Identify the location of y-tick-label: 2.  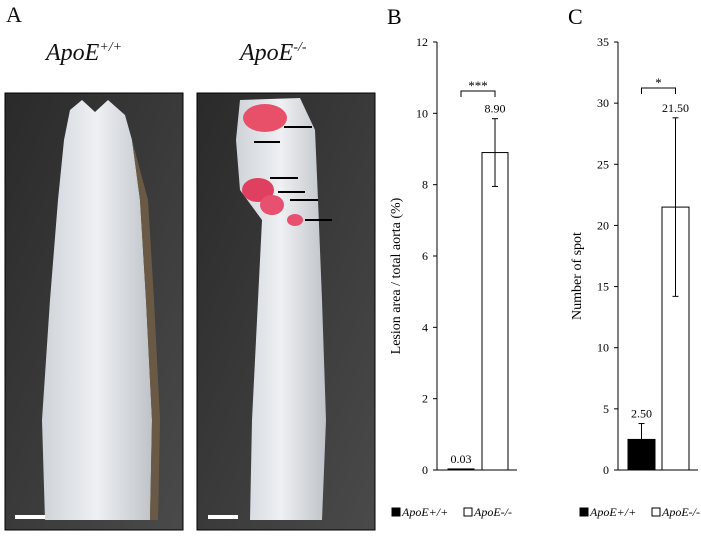
(425, 399).